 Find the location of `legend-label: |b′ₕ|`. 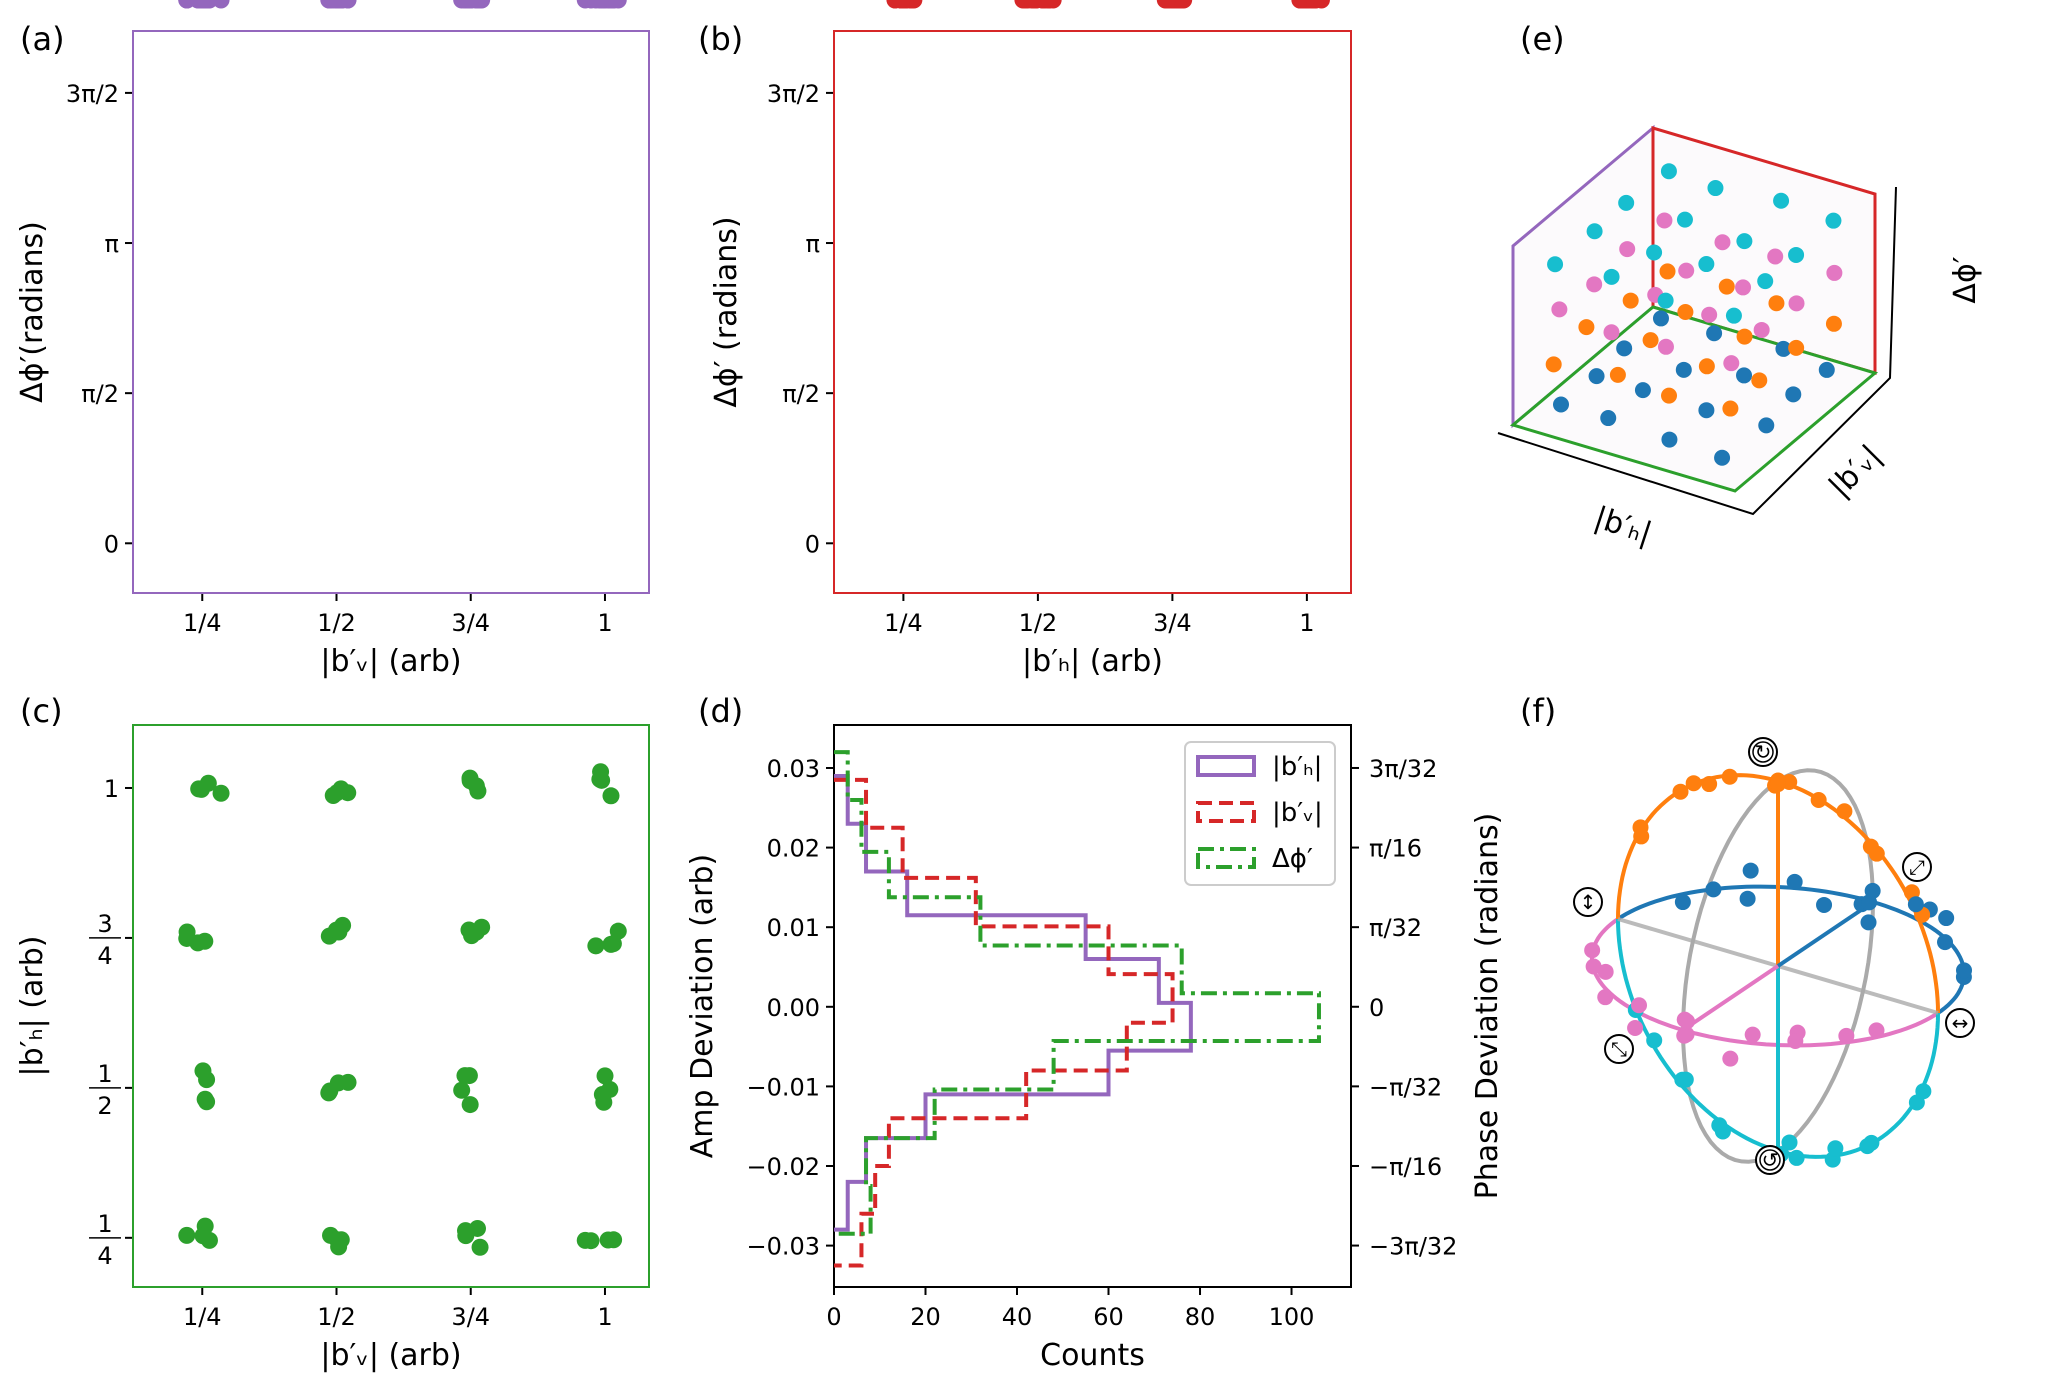

legend-label: |b′ₕ| is located at coordinates (1297, 767).